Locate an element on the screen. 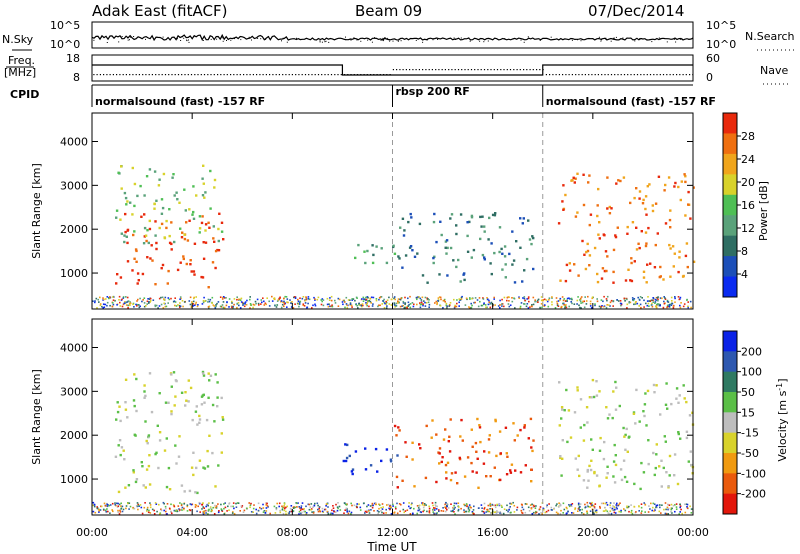  beam-title: Beam 09 is located at coordinates (388, 11).